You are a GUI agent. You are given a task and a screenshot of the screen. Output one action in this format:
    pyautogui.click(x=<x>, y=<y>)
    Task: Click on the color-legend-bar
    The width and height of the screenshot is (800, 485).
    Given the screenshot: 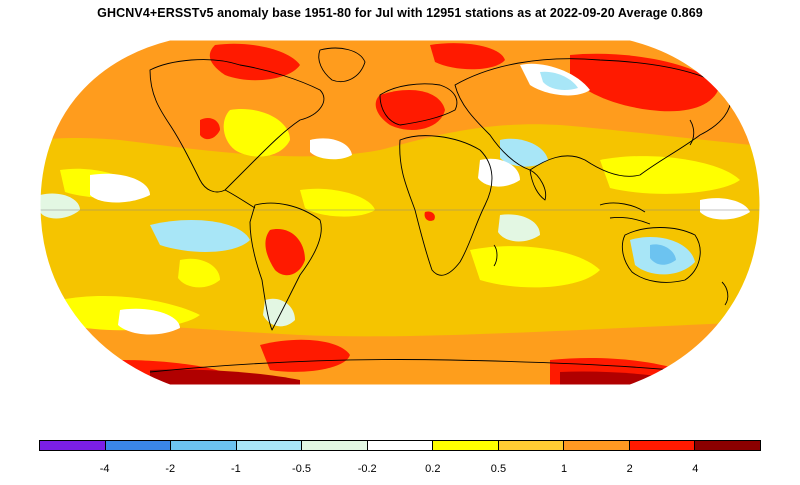 What is the action you would take?
    pyautogui.click(x=400, y=445)
    